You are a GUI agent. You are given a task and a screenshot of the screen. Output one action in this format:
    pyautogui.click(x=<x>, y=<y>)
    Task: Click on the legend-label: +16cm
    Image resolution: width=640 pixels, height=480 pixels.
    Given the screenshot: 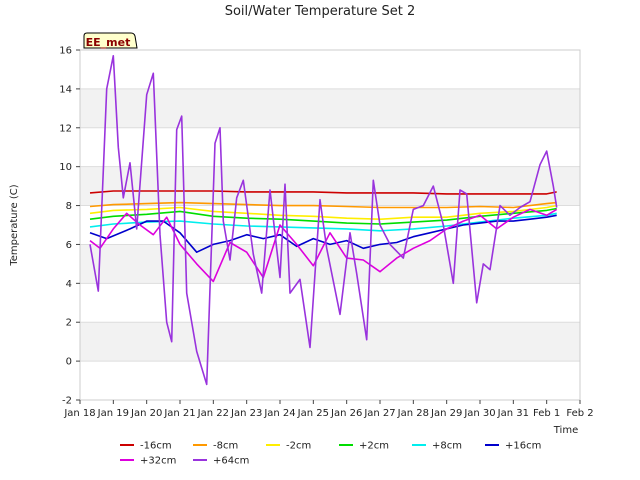 What is the action you would take?
    pyautogui.click(x=523, y=446)
    